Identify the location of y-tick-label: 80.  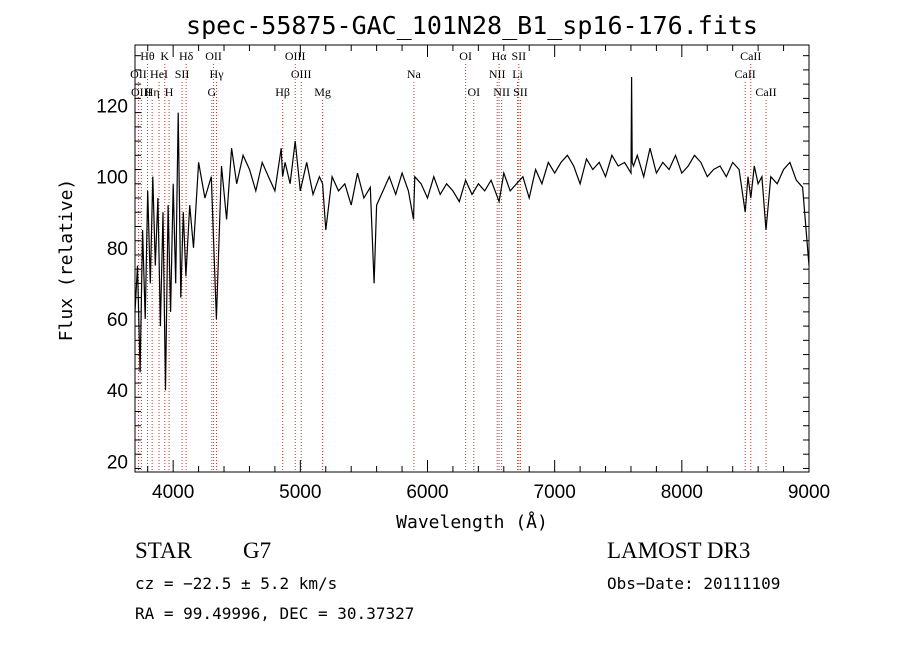
(117, 249).